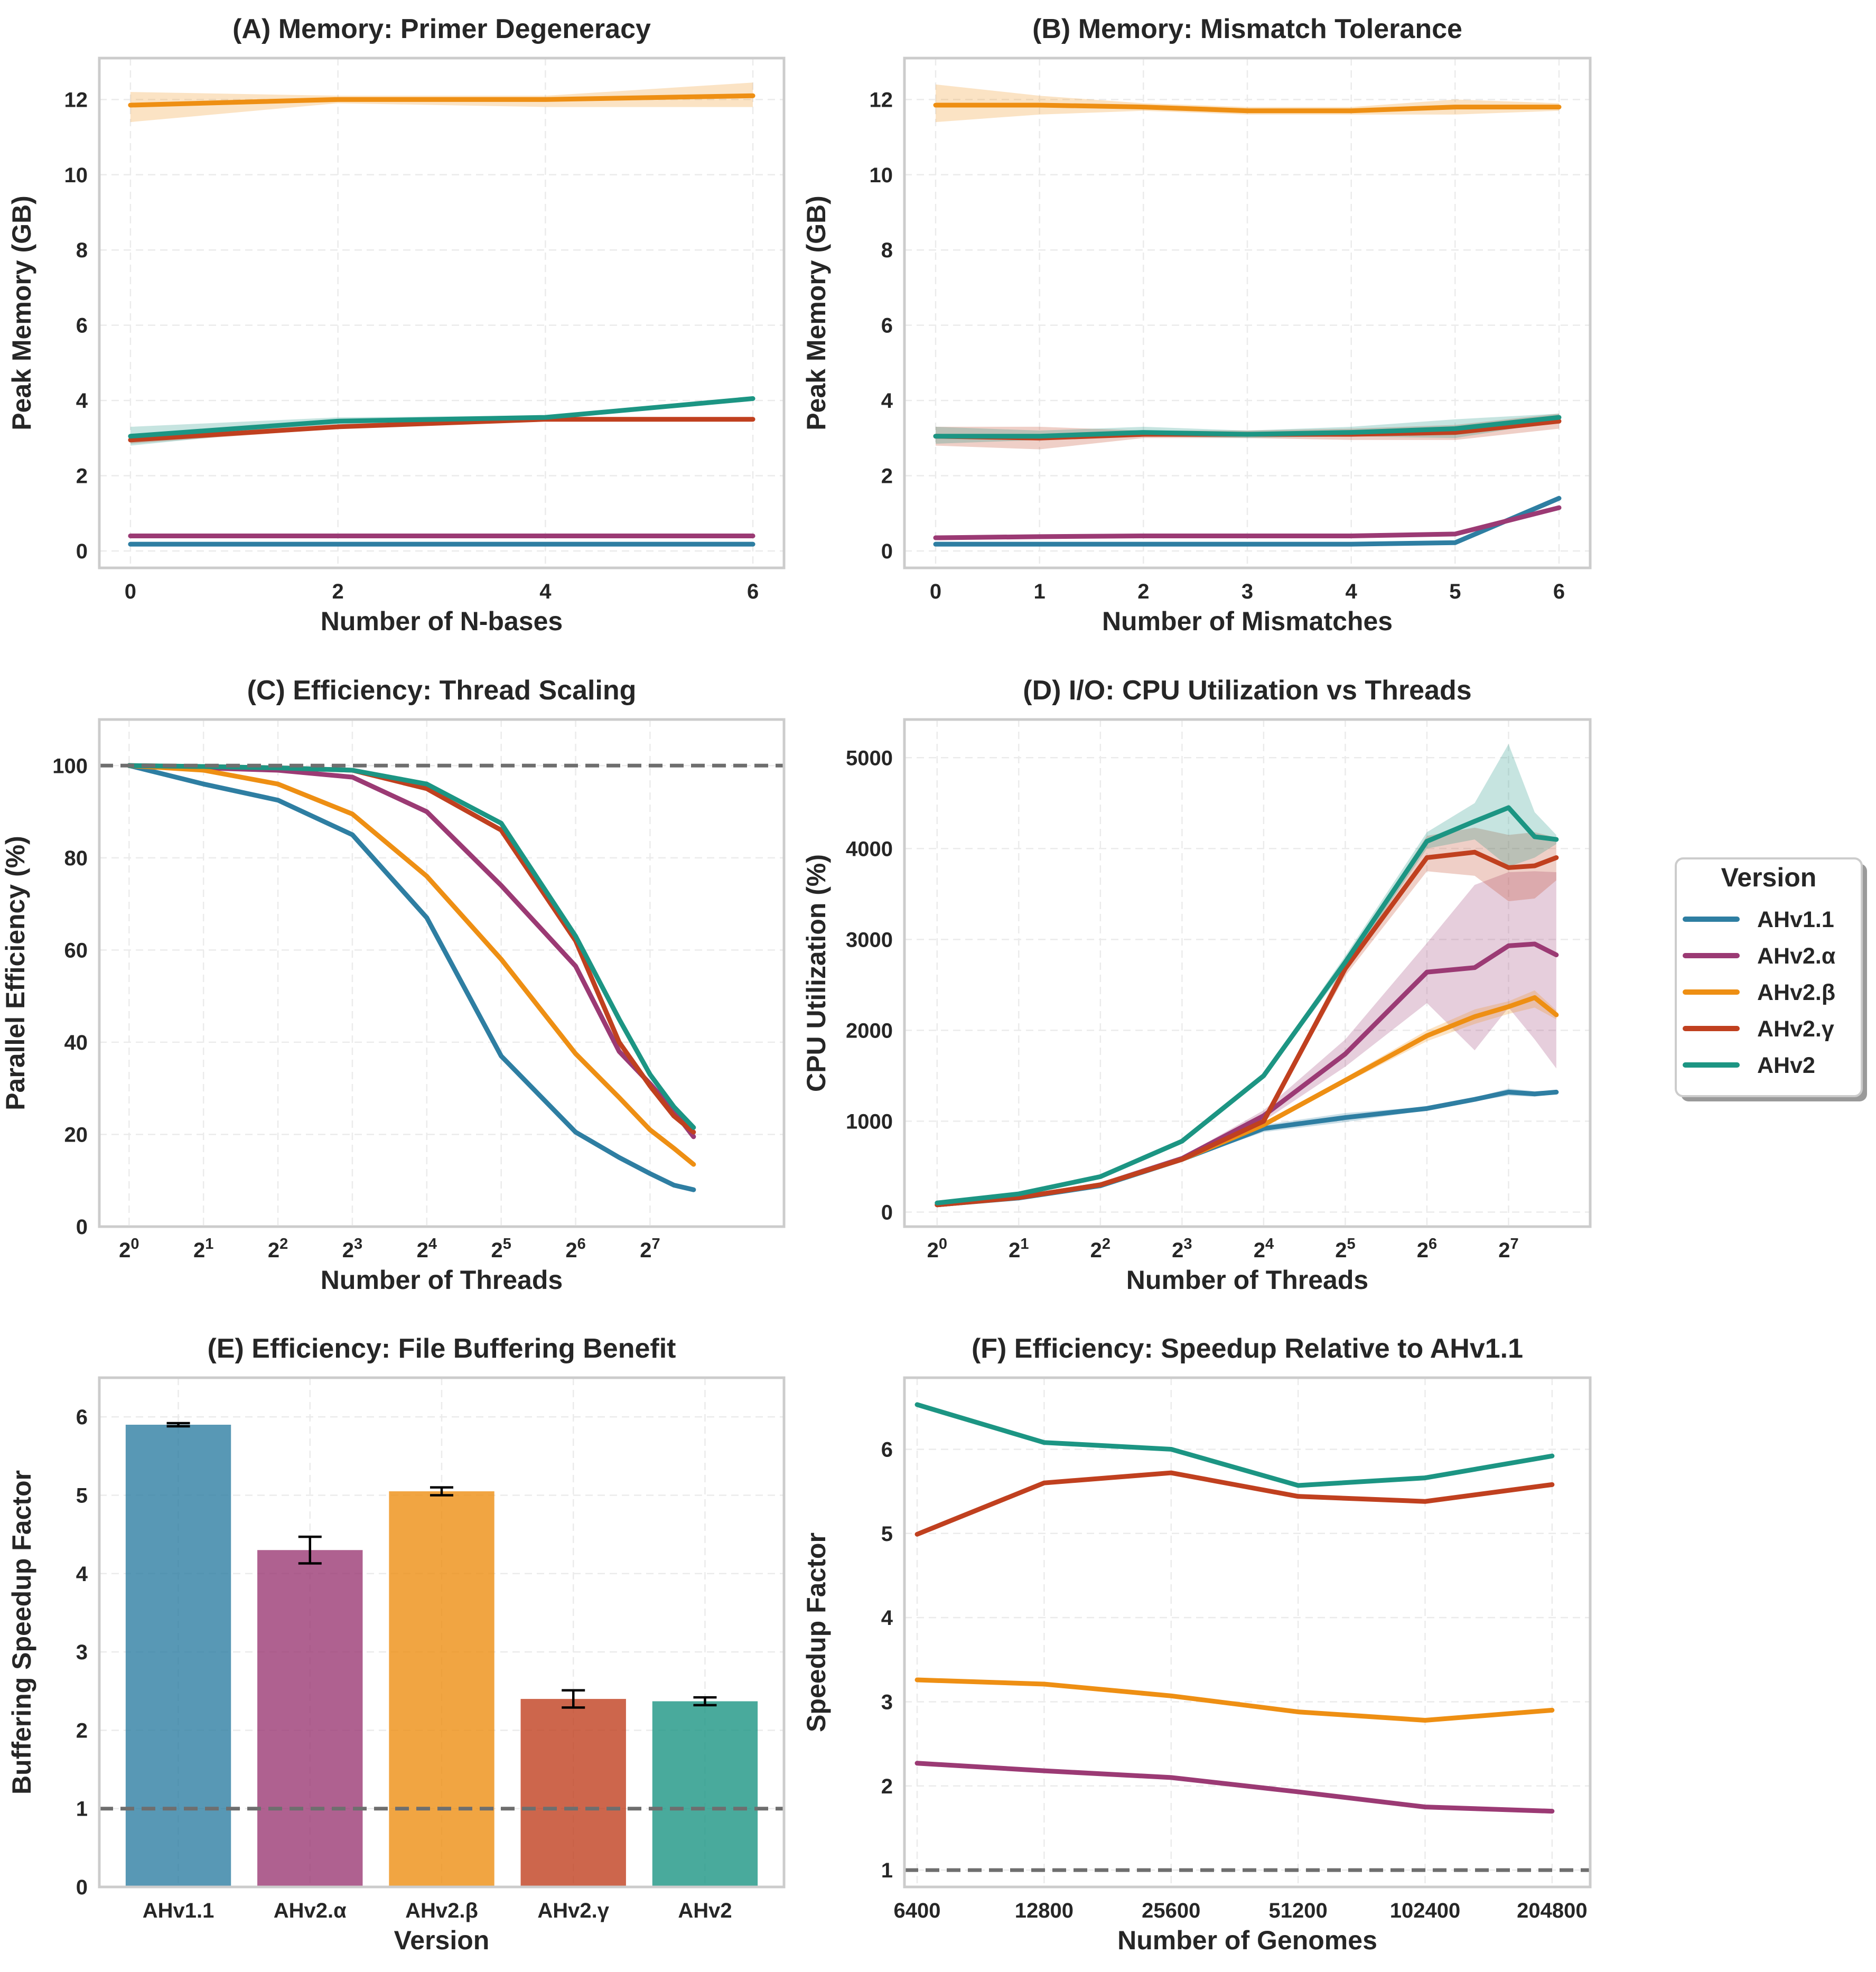  What do you see at coordinates (545, 591) in the screenshot?
I see `x-tick-label: 4` at bounding box center [545, 591].